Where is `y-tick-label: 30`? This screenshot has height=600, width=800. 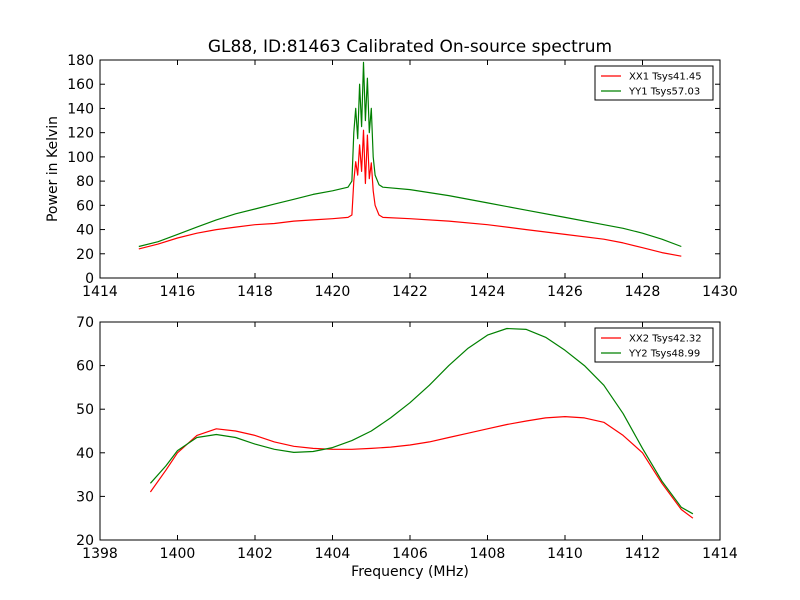
y-tick-label: 30 is located at coordinates (85, 497).